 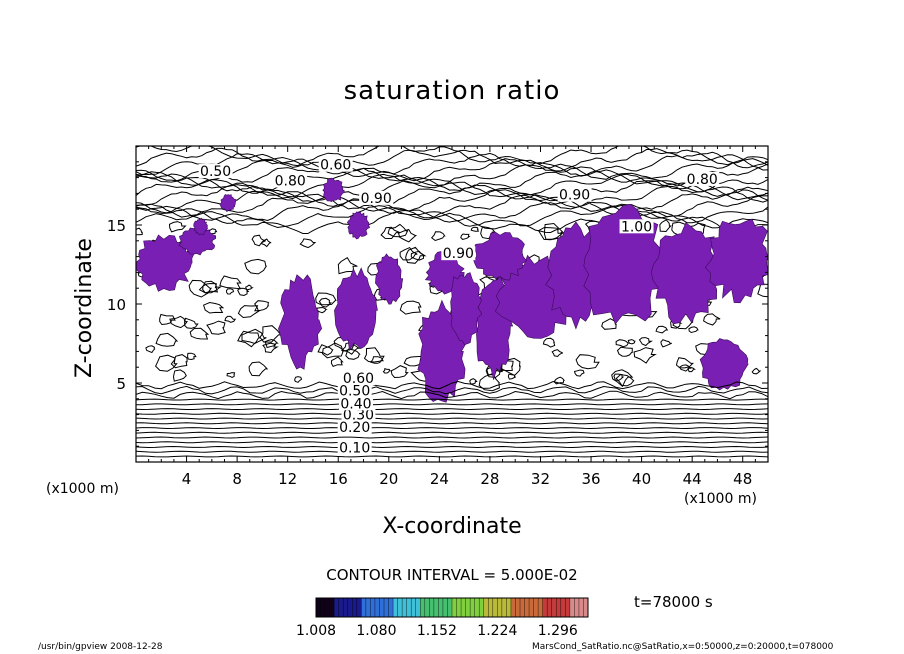 I want to click on contour-label: 0.10, so click(x=354, y=449).